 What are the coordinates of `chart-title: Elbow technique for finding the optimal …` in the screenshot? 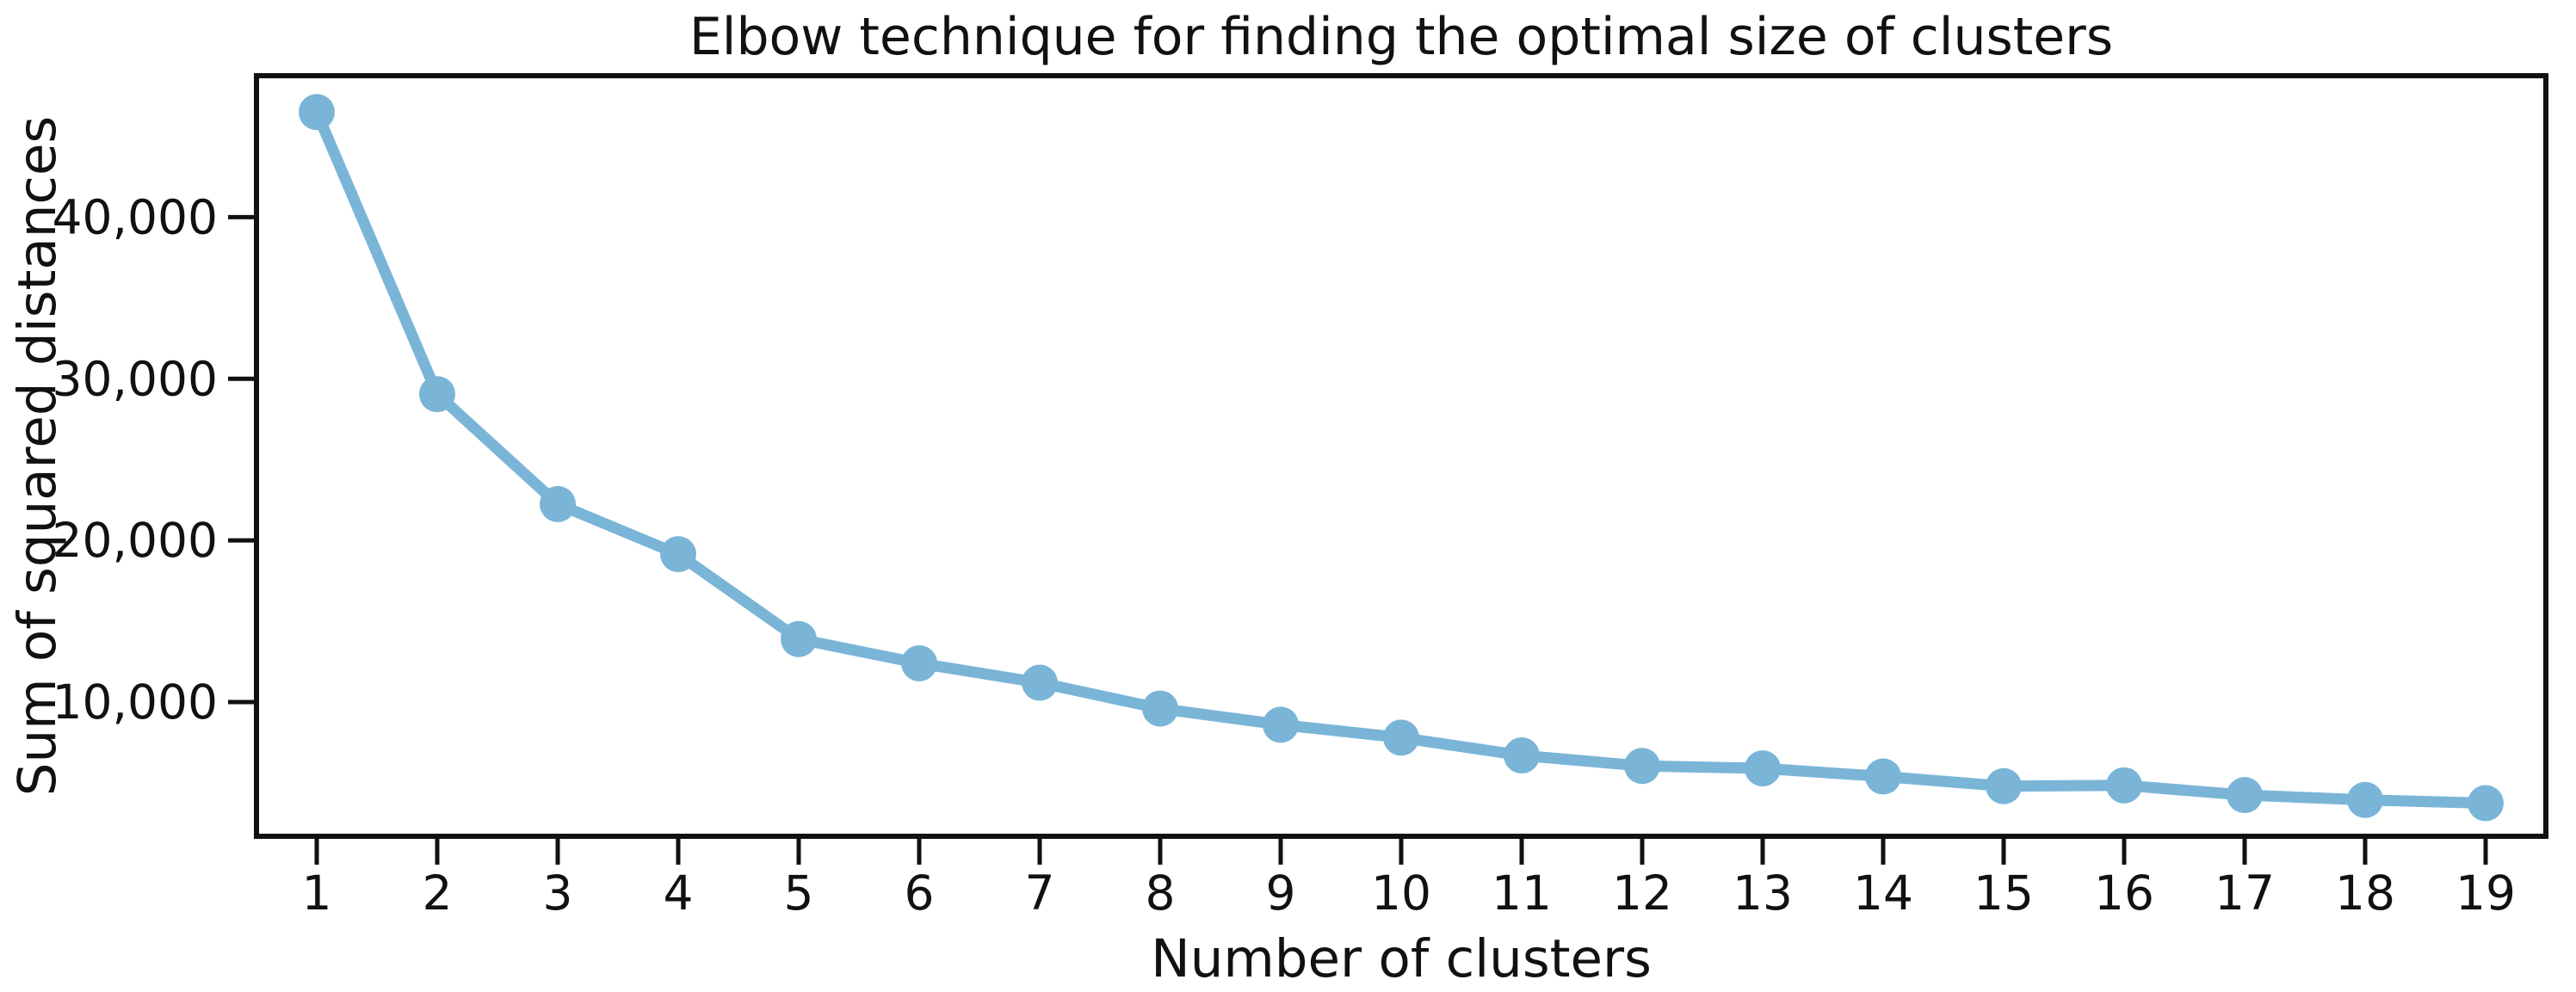 It's located at (1401, 37).